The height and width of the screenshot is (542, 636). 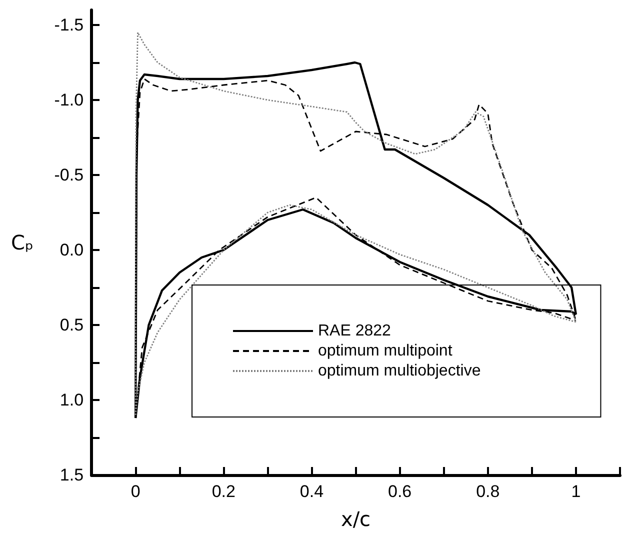 I want to click on x-tick-label: 0.4, so click(x=312, y=491).